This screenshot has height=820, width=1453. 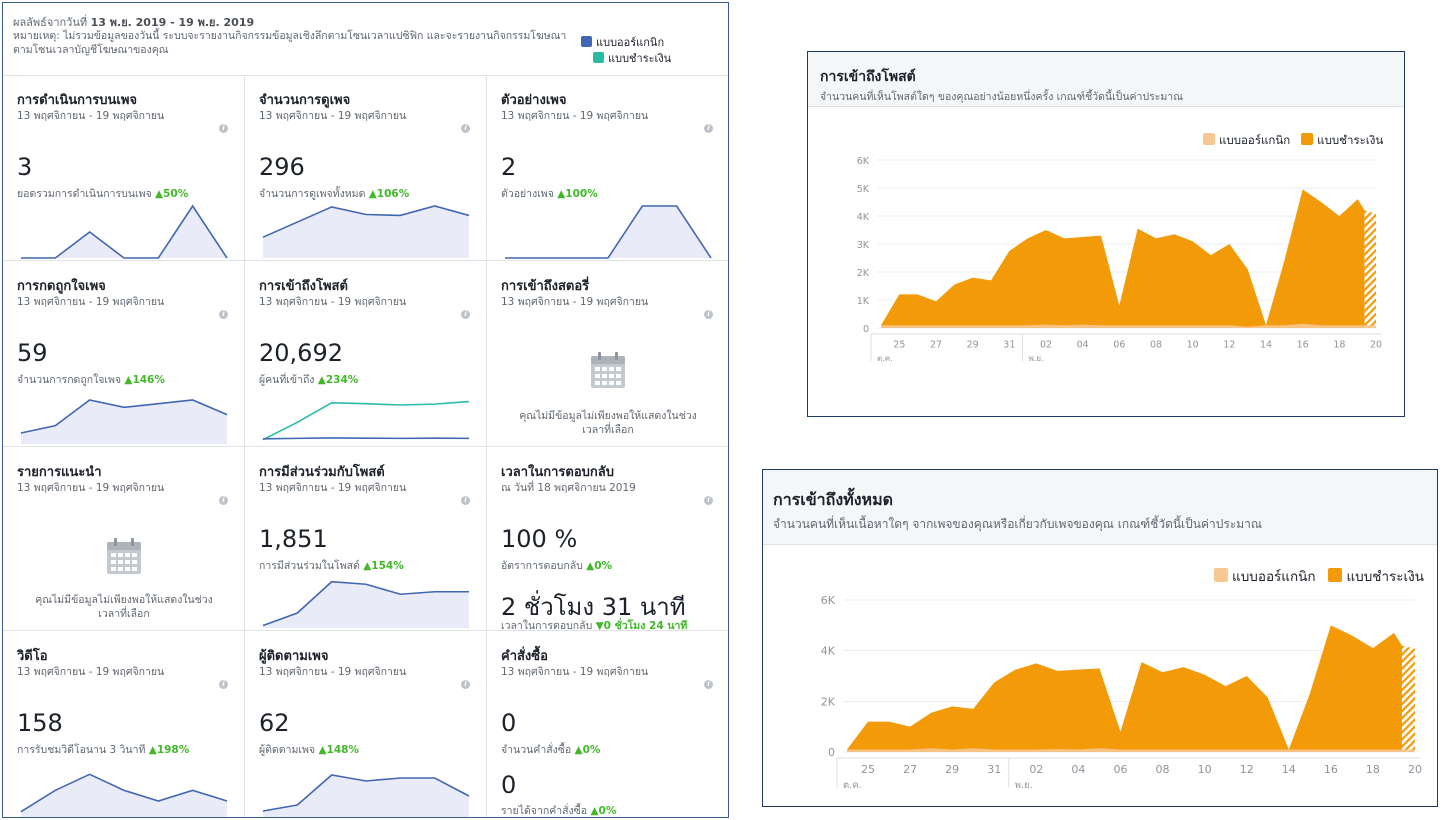 I want to click on x-tick-label: 18, so click(x=1339, y=345).